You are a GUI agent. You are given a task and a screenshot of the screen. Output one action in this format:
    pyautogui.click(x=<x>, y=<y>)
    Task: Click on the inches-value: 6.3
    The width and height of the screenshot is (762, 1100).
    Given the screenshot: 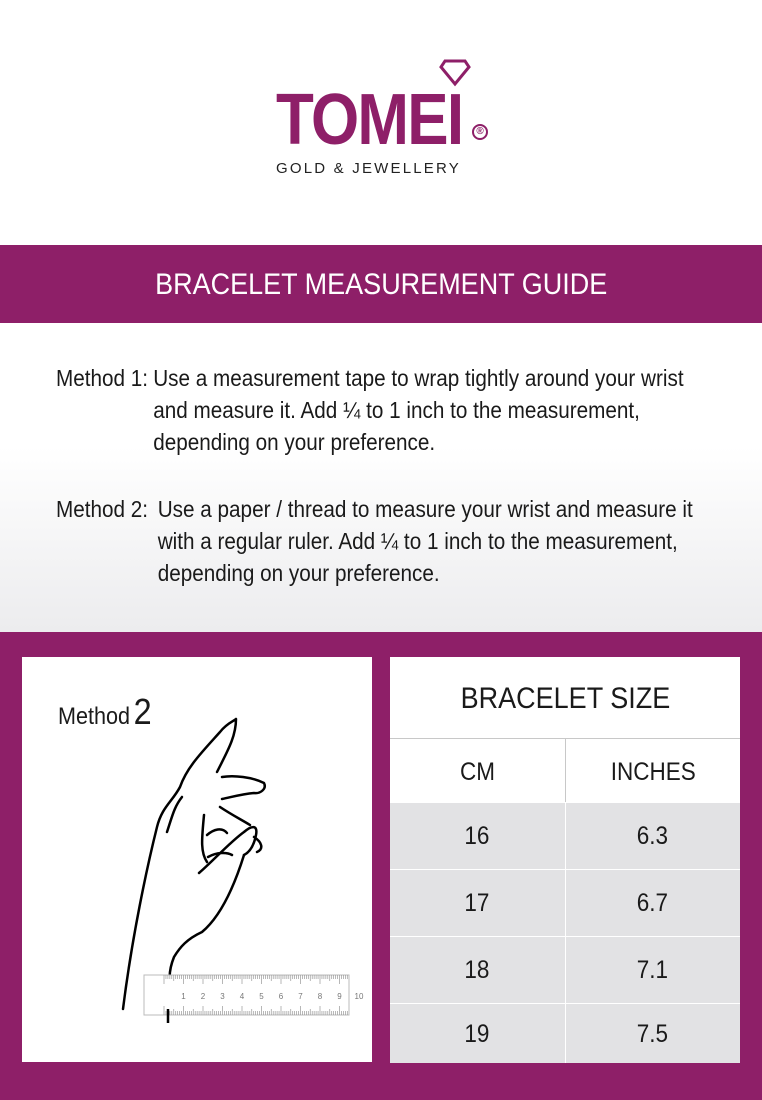 What is the action you would take?
    pyautogui.click(x=653, y=836)
    